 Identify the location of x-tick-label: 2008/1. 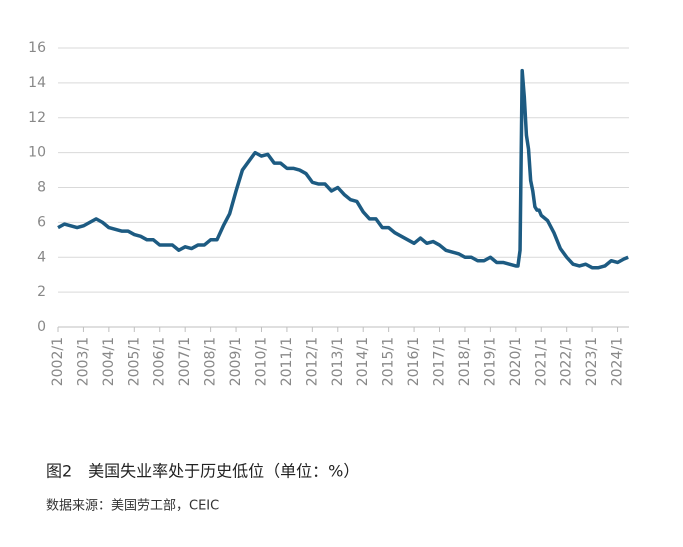
(211, 361).